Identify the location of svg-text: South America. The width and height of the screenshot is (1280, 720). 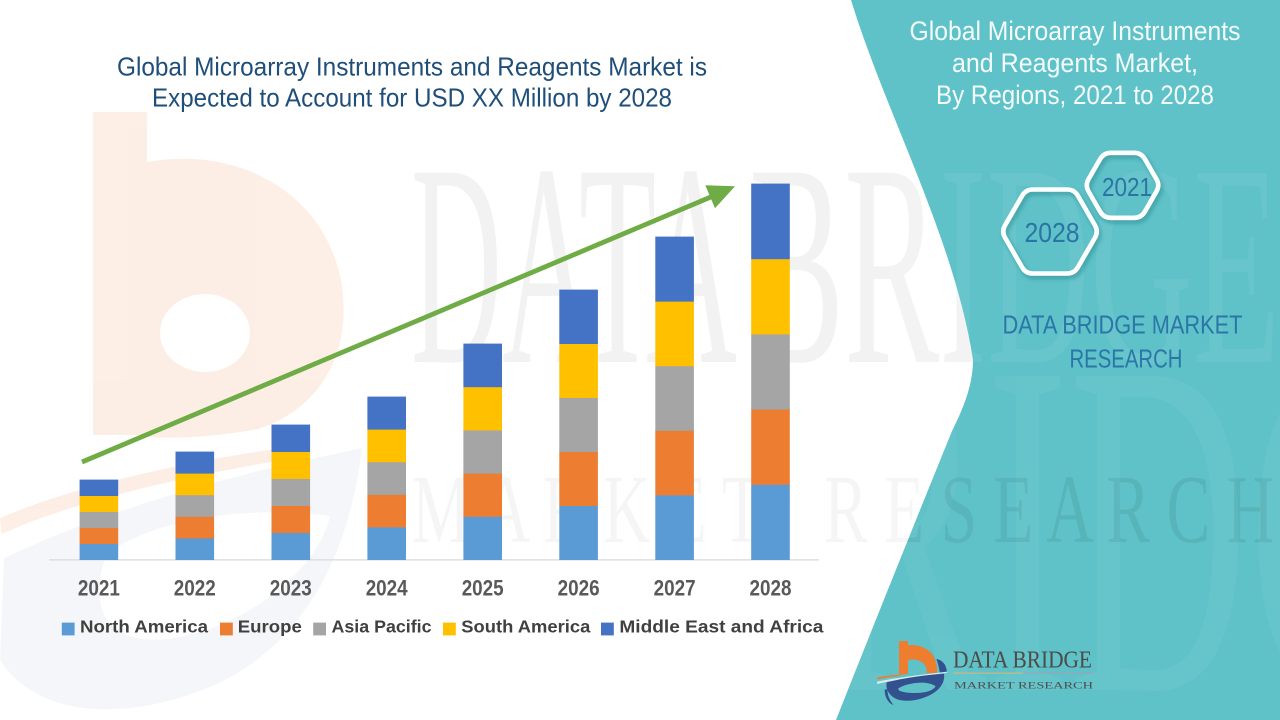
(525, 627).